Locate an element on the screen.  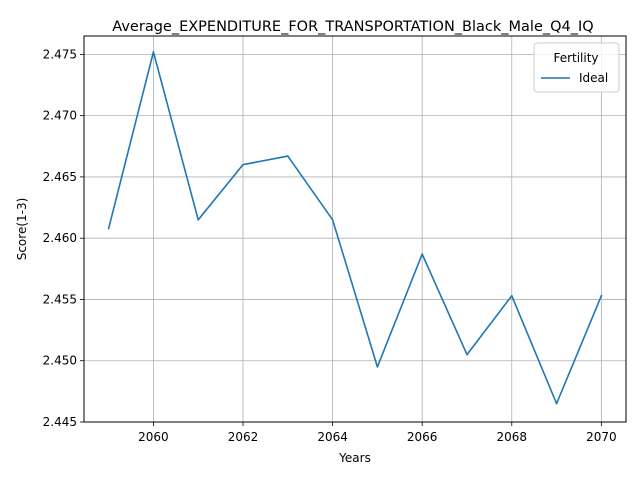
y-tick-label: 2.445 is located at coordinates (60, 422).